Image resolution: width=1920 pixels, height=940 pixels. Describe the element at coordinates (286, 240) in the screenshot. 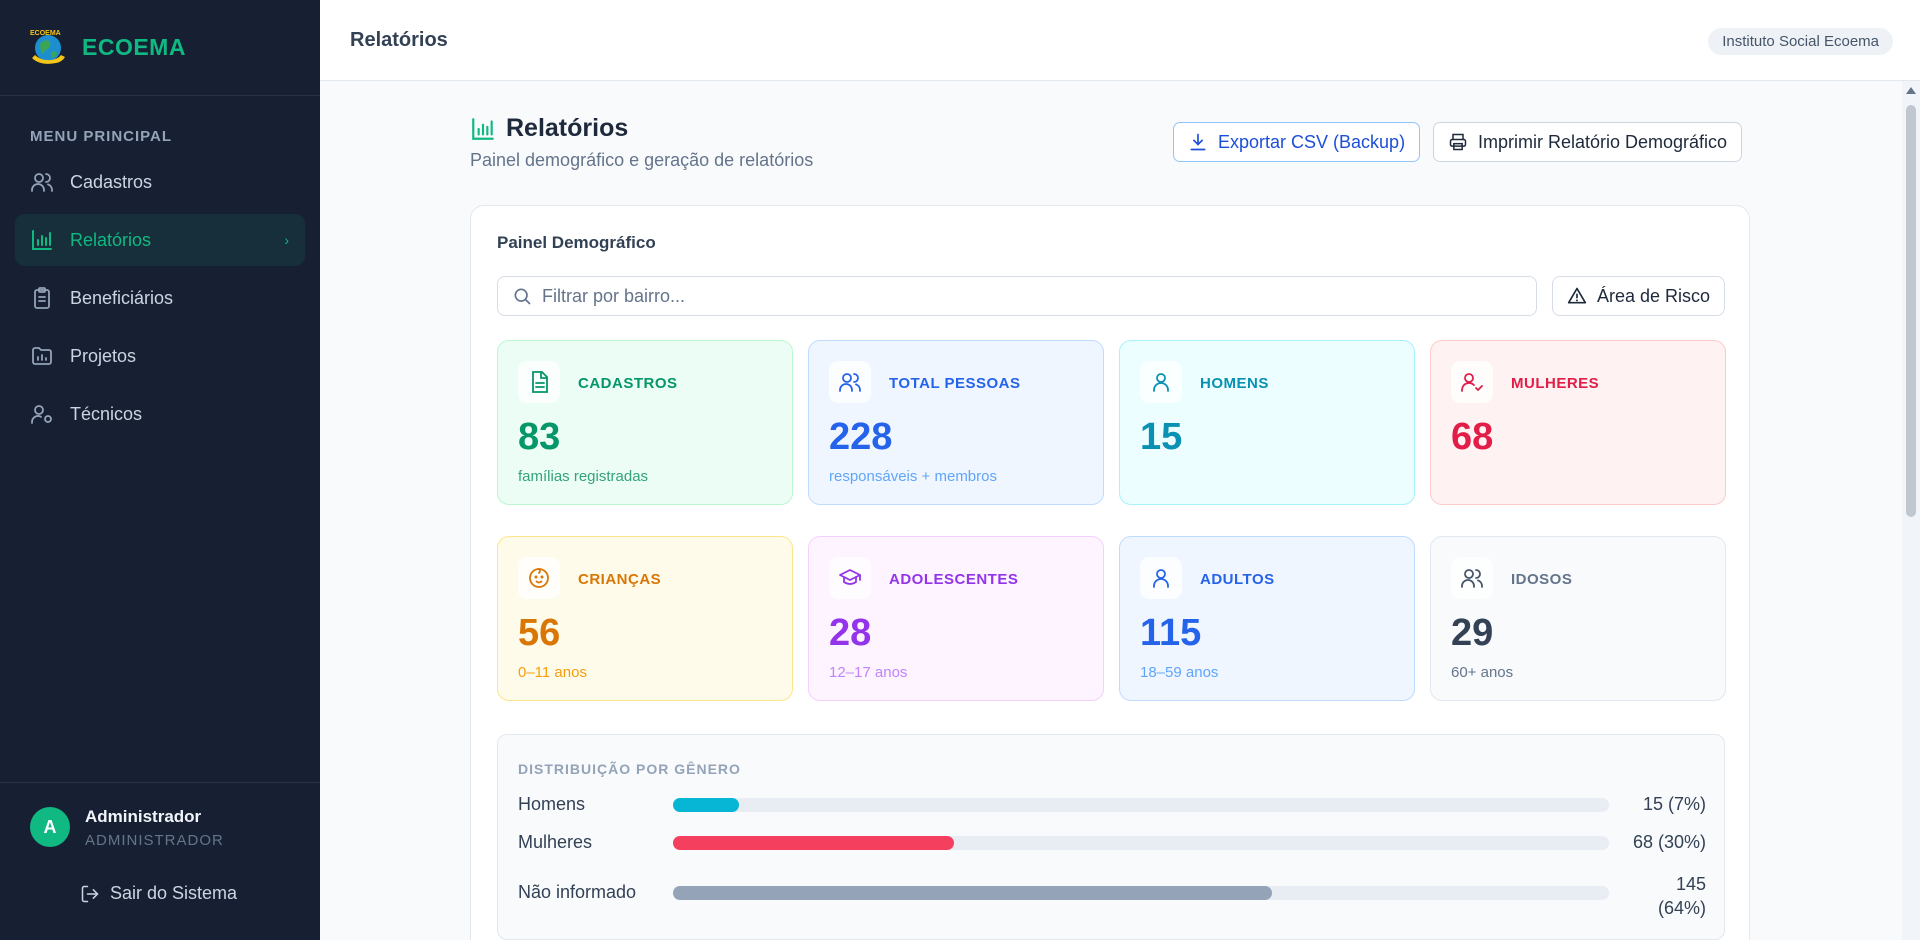

I see `chevron-right-icon: ›` at that location.